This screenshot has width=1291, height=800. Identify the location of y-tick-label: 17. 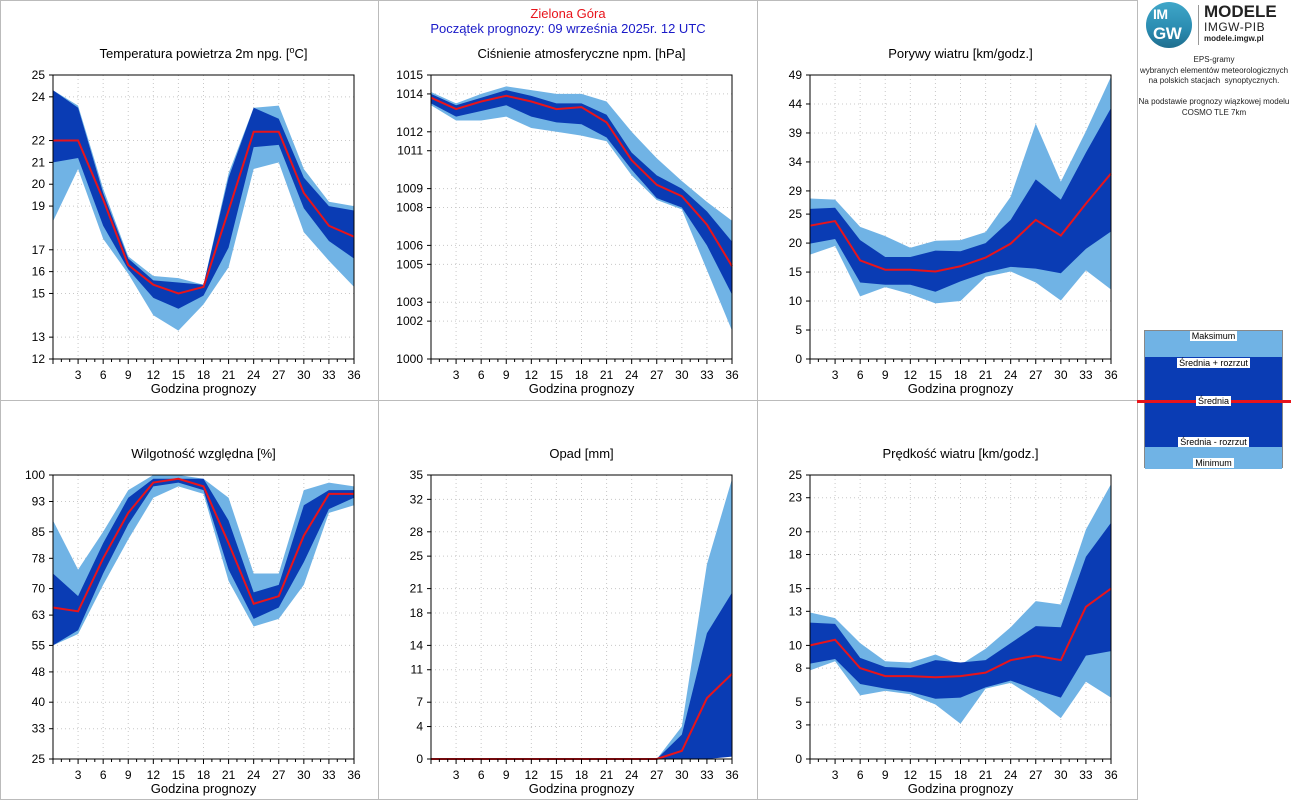
(39, 250).